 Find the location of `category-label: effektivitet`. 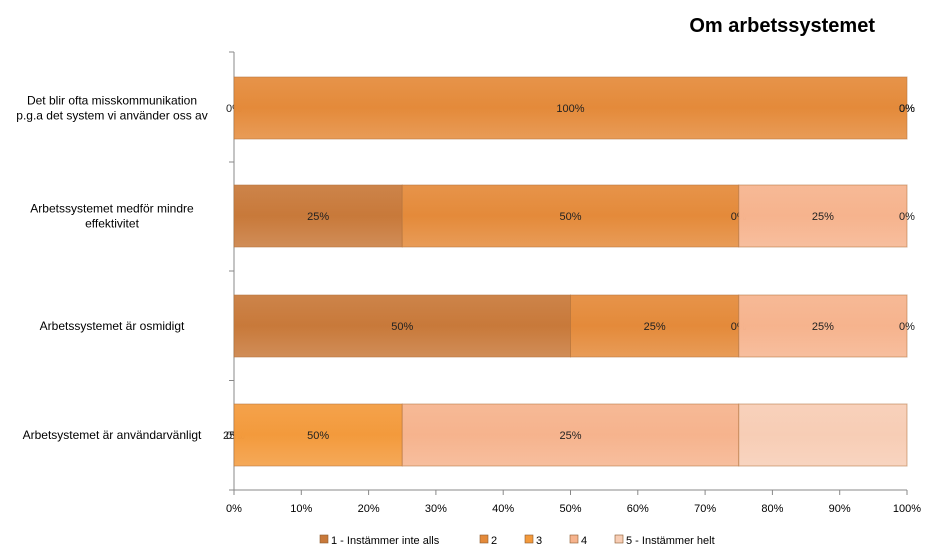

category-label: effektivitet is located at coordinates (112, 224).